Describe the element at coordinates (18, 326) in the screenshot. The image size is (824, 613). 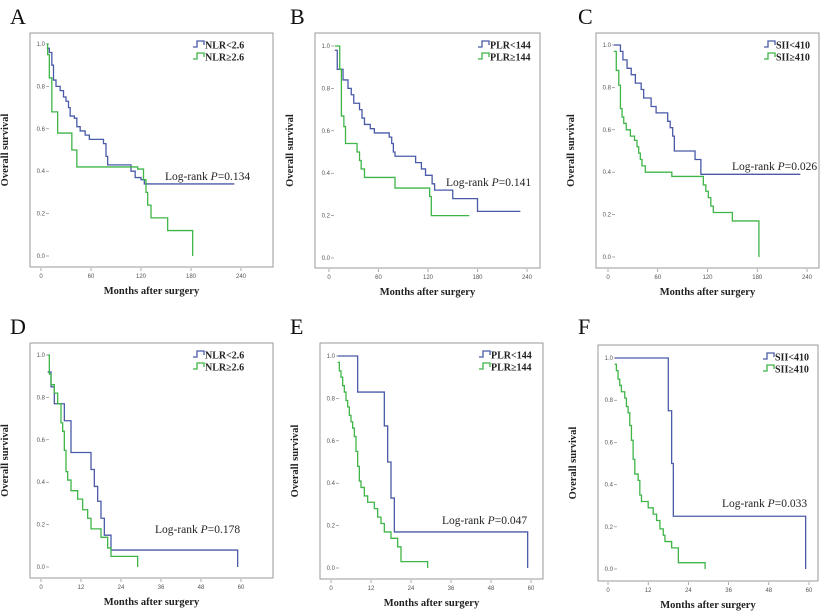
I see `panel-letter: D` at that location.